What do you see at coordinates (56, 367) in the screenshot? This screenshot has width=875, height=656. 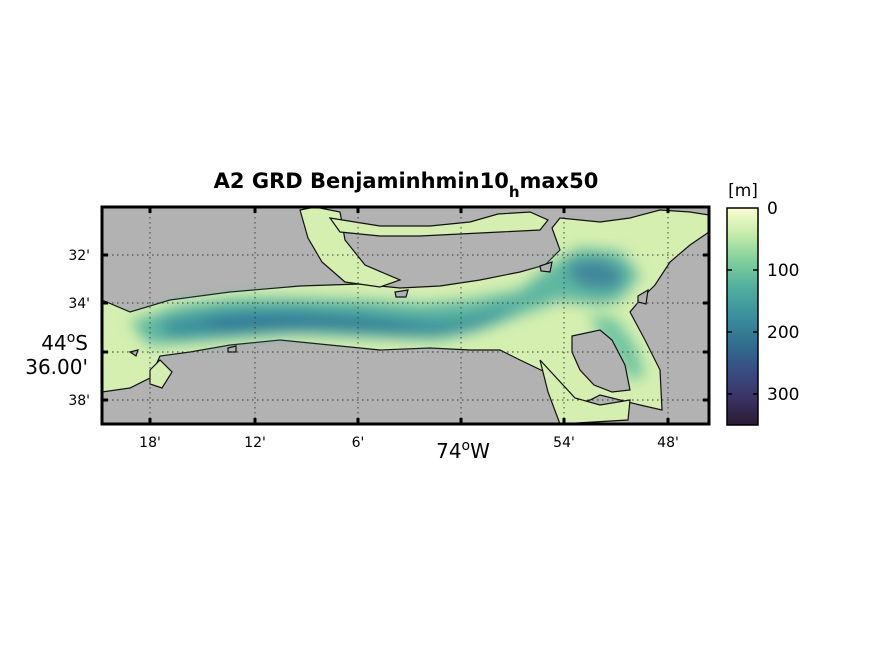 I see `y-center-label-minutes: 36.00'` at bounding box center [56, 367].